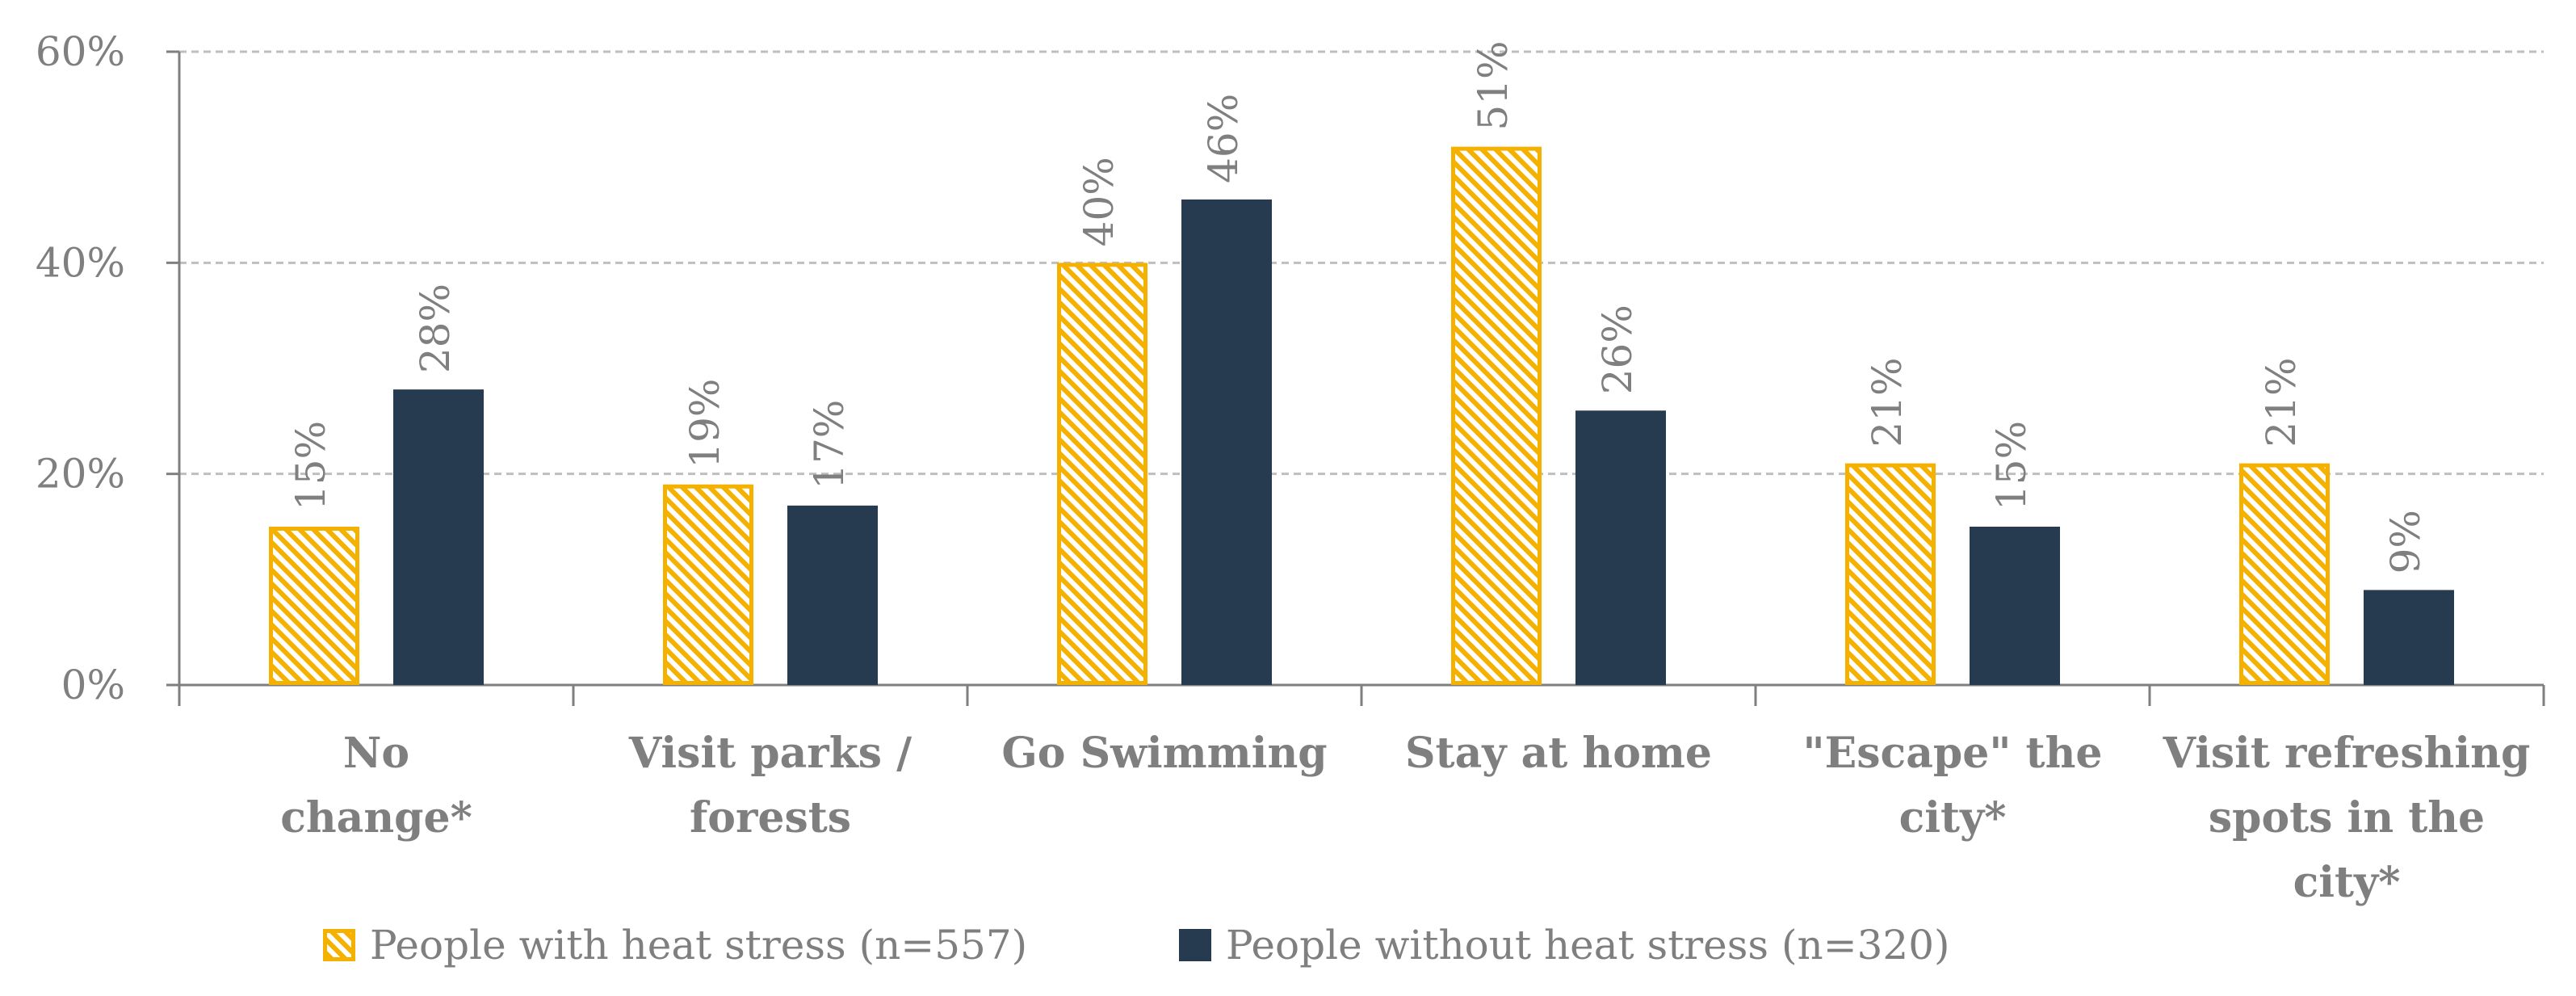  I want to click on y-tick-label: 60%, so click(80, 51).